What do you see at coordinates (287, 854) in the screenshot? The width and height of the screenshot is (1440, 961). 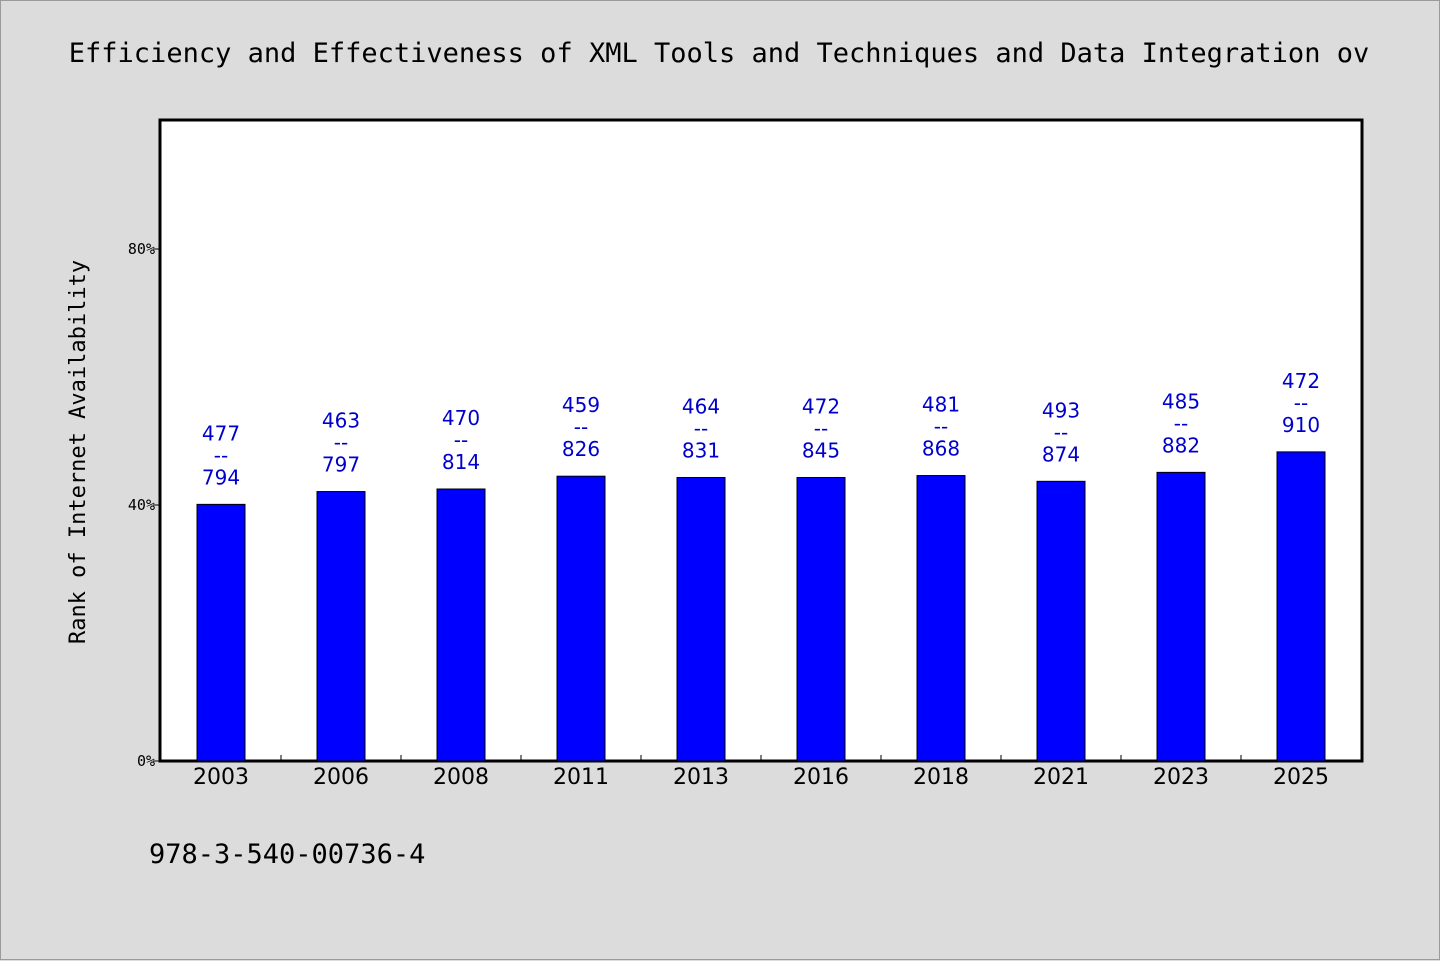 I see `footer-isbn: 978-3-540-00736-4` at bounding box center [287, 854].